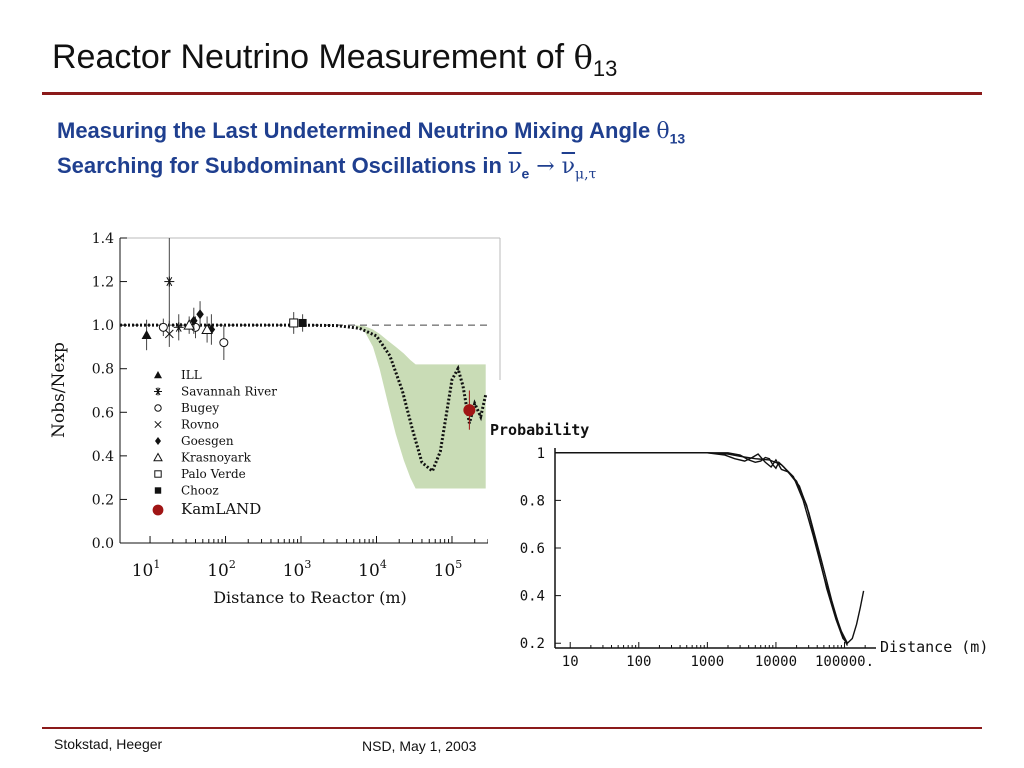 This screenshot has width=1024, height=768. Describe the element at coordinates (512, 728) in the screenshot. I see `footer-divider` at that location.